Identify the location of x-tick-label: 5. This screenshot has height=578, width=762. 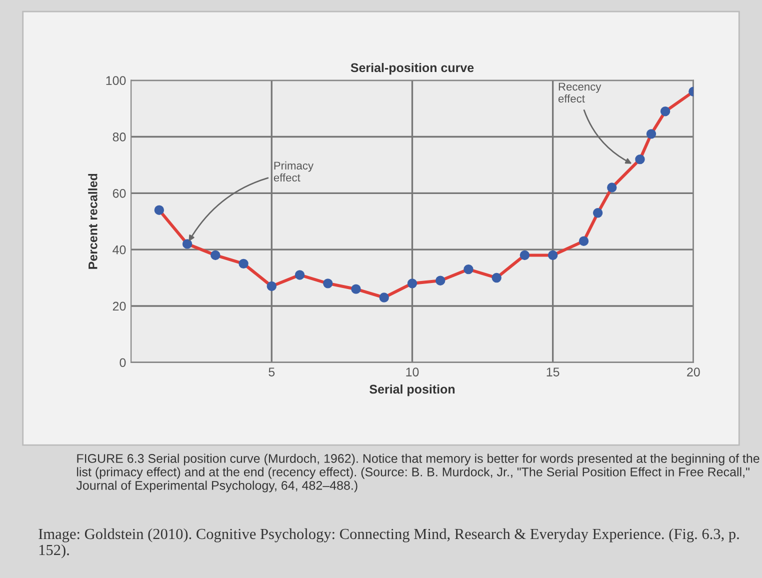
(271, 372).